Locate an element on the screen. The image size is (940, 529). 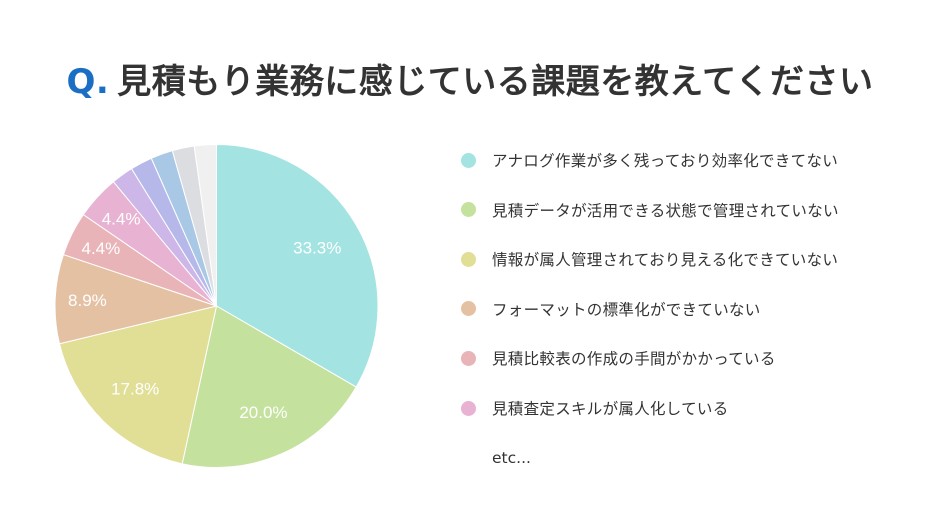
legend-label: アナログ作業が多く残っており効率化できてない is located at coordinates (665, 161).